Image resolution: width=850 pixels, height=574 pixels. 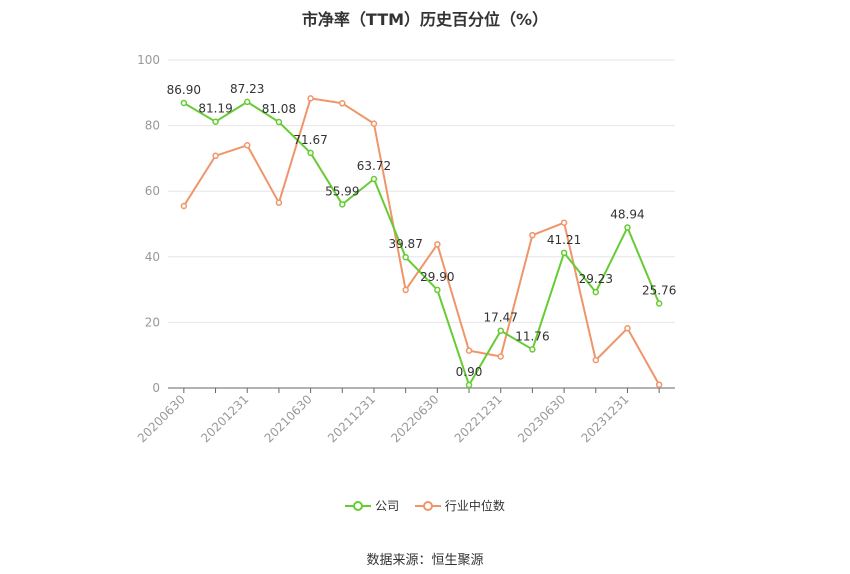 What do you see at coordinates (351, 418) in the screenshot?
I see `x-tick-label: 20211231` at bounding box center [351, 418].